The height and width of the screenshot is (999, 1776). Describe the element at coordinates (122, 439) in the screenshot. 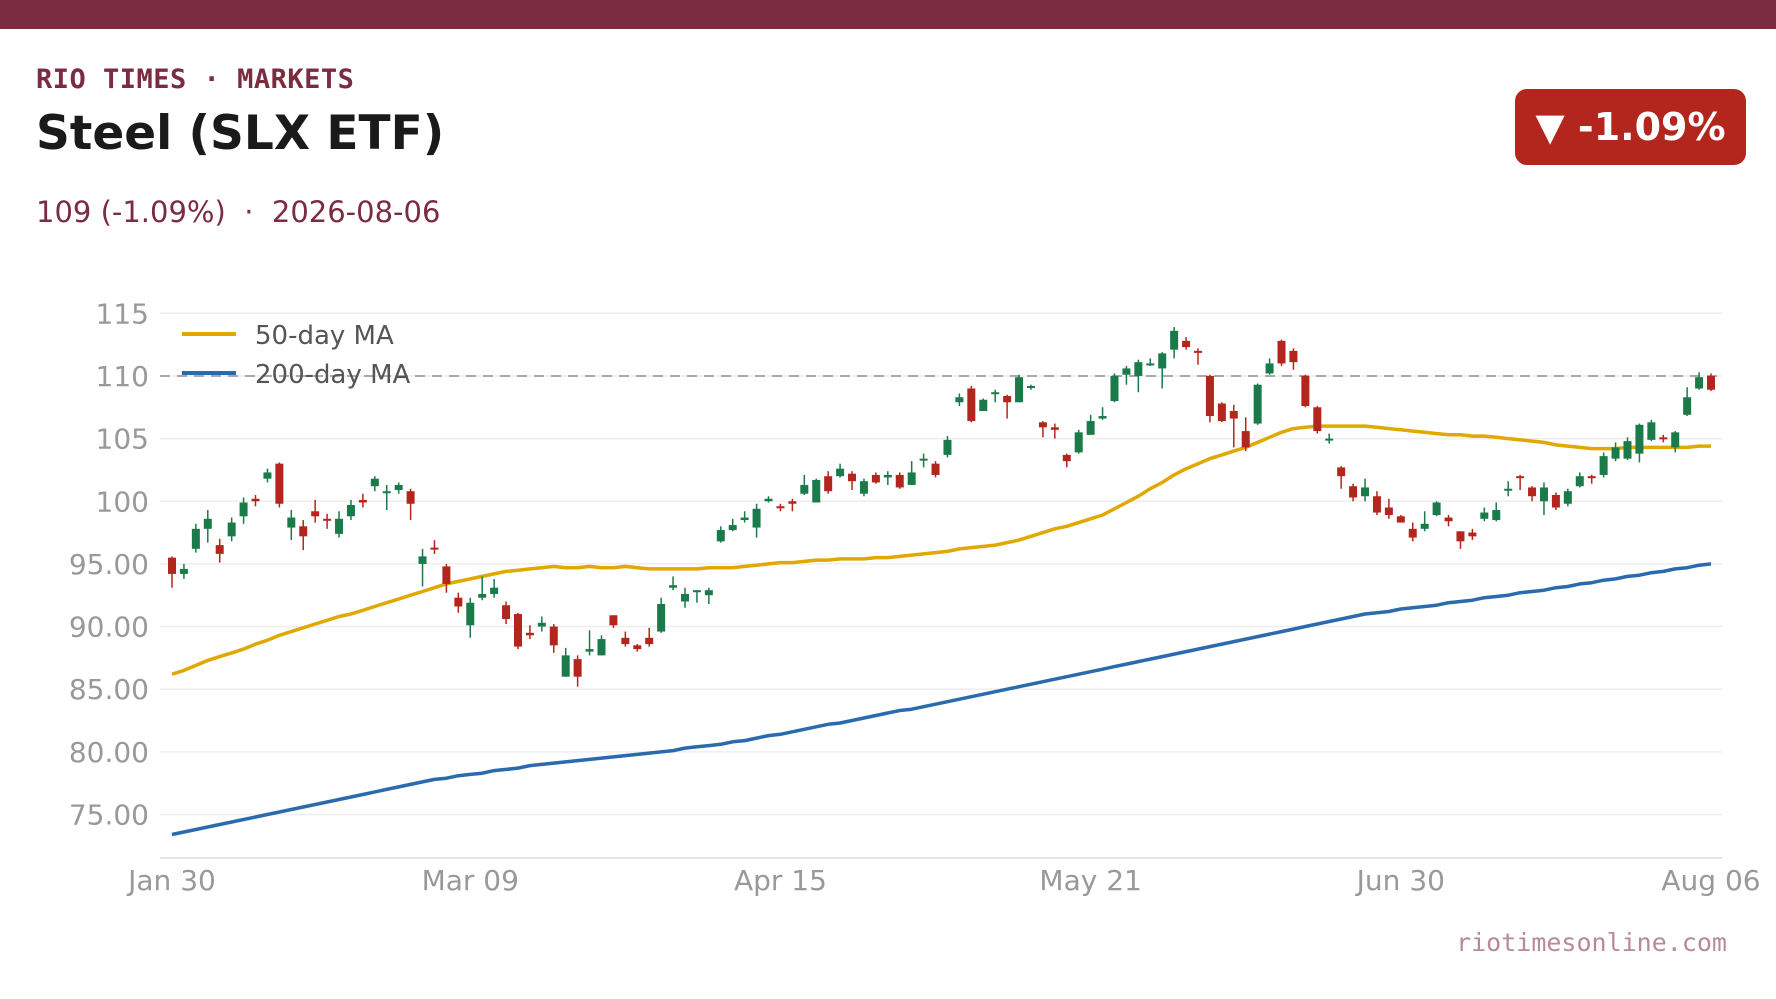

I see `y-tick-label: 105` at that location.